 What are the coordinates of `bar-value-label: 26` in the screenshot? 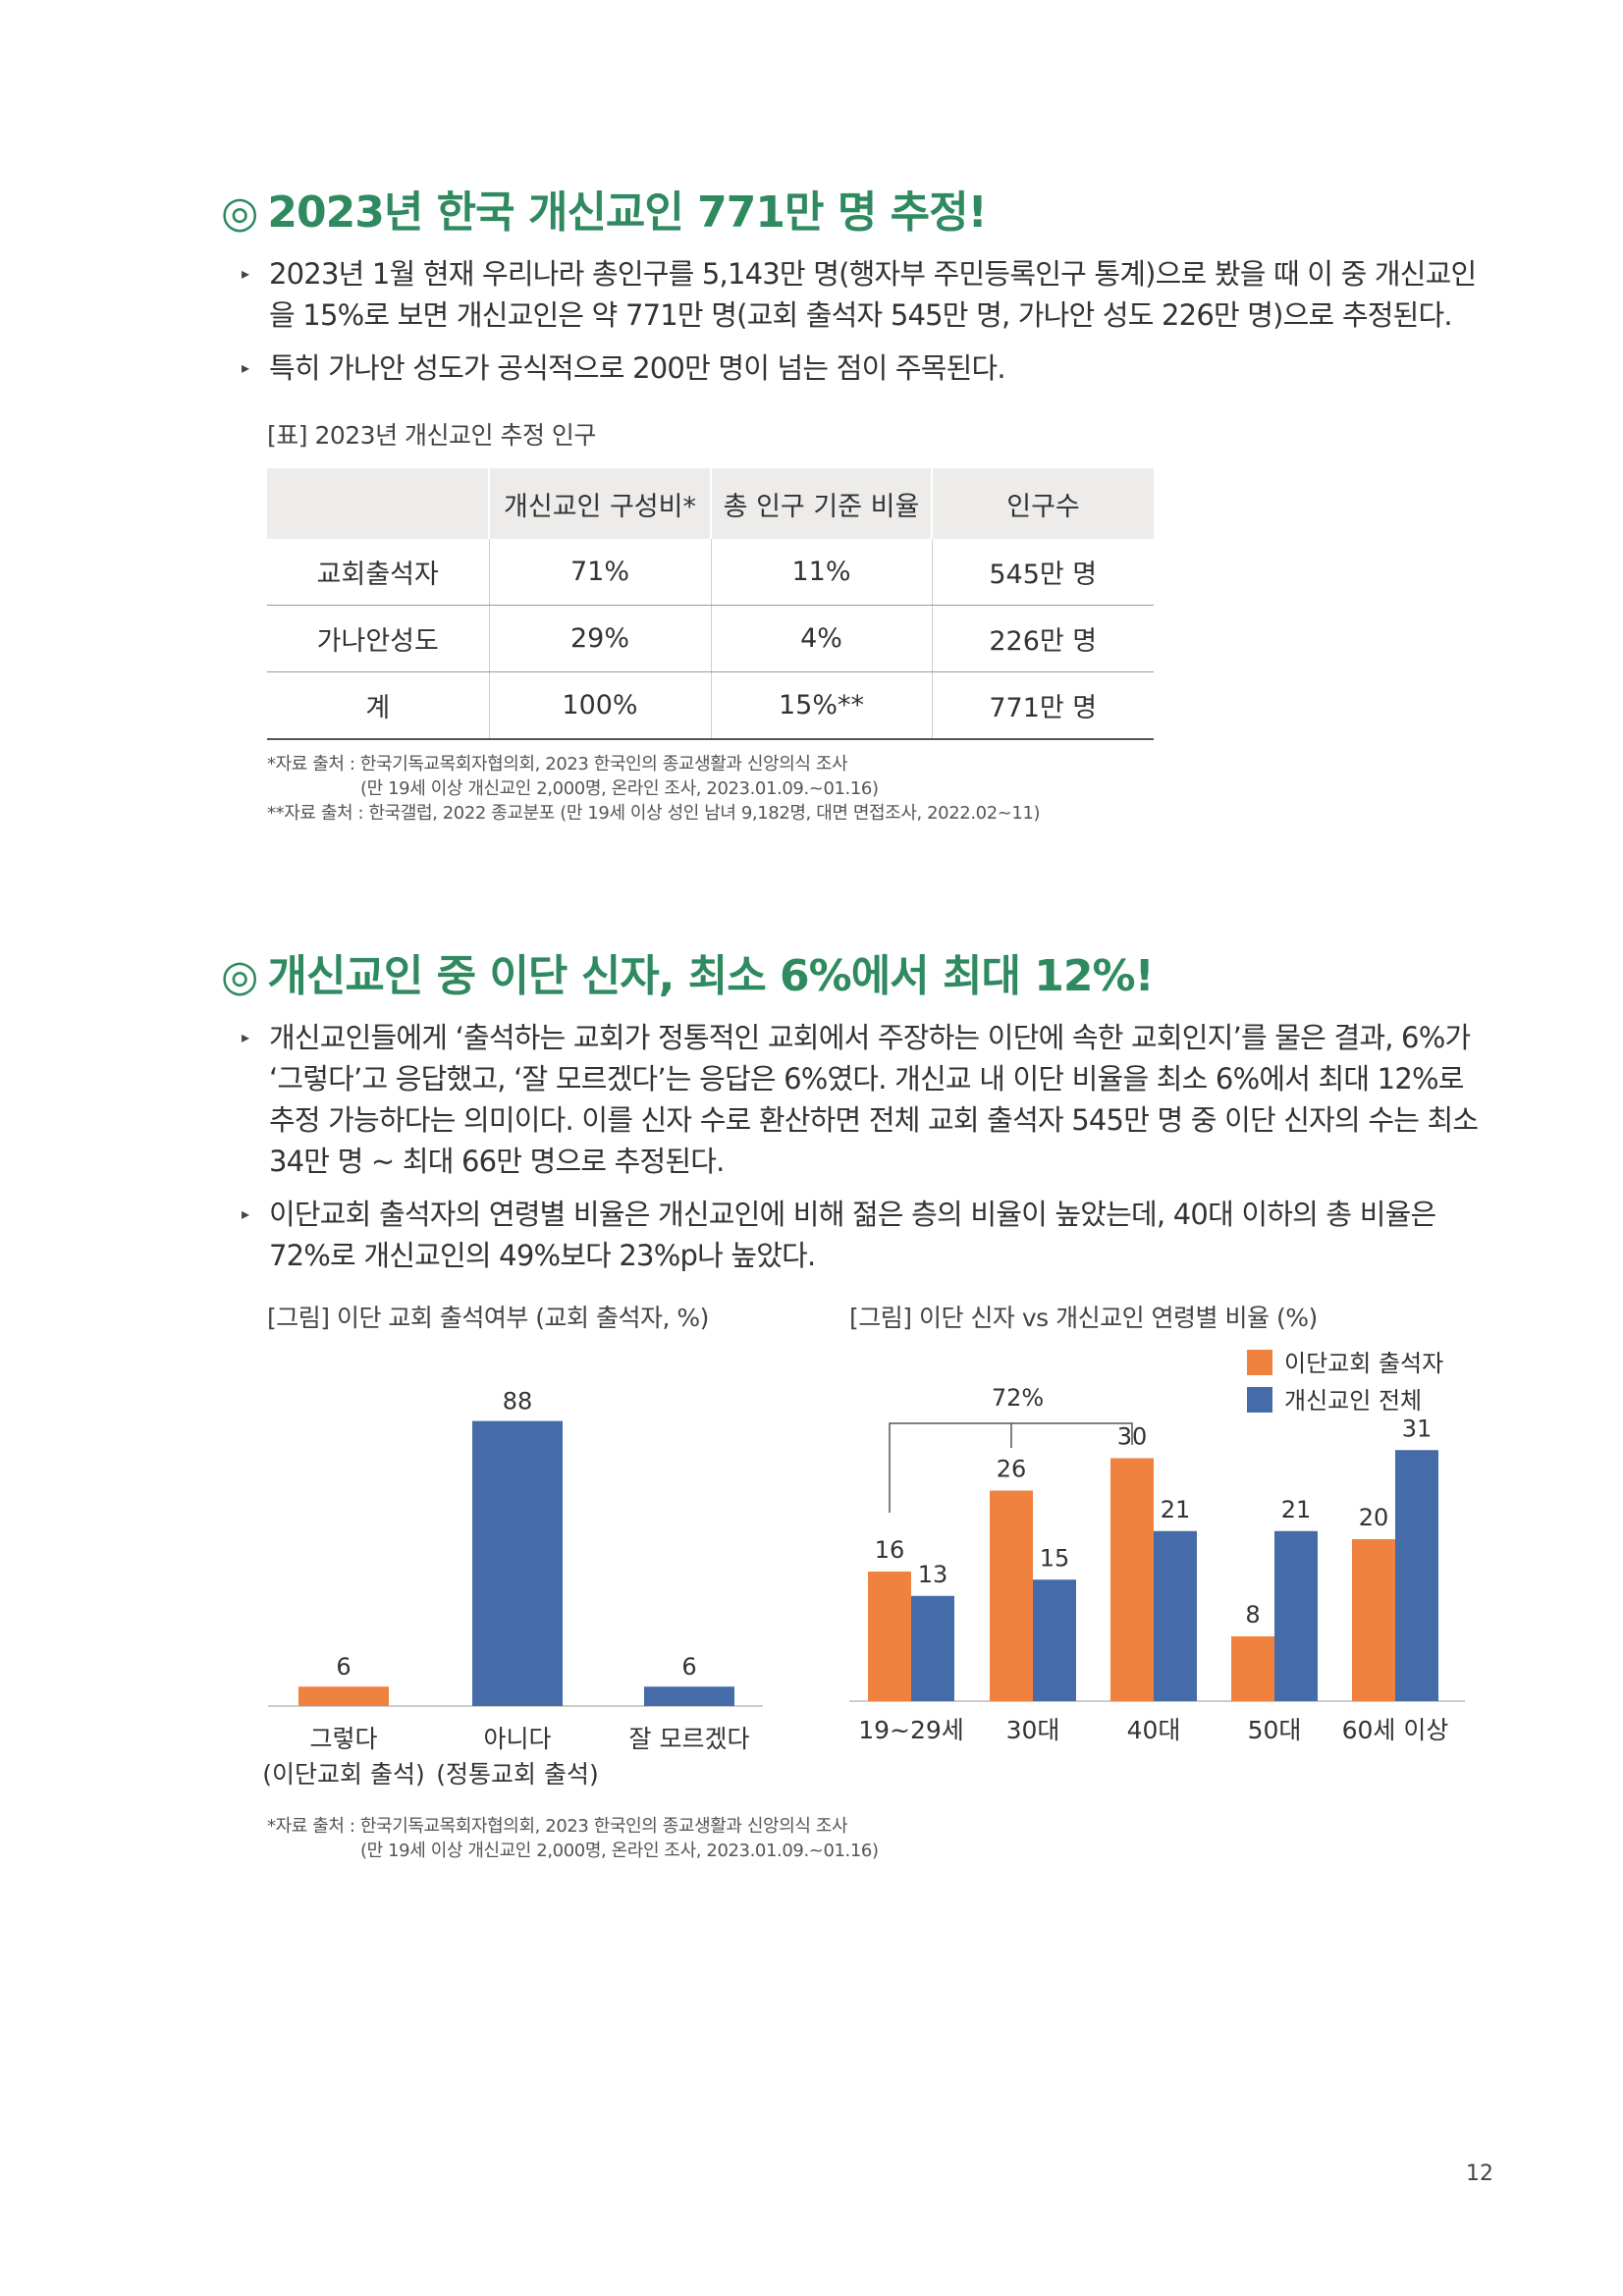 It's located at (1012, 1469).